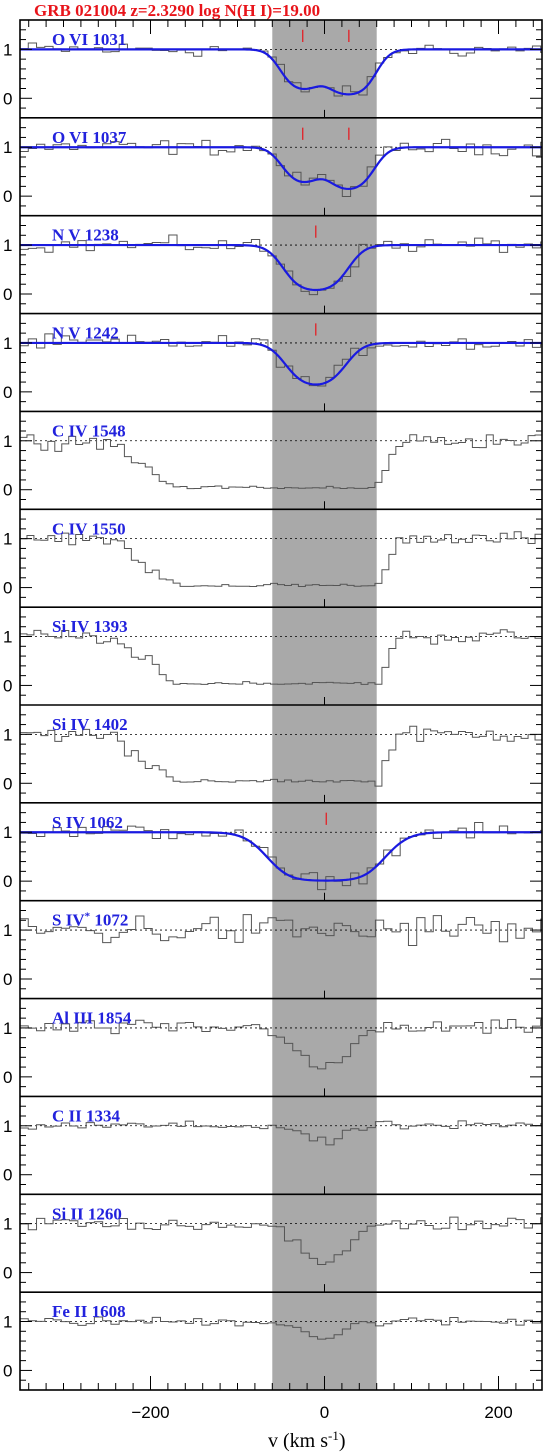  I want to click on panel-cii-1334: C II 1334 0 1, so click(272, 1140).